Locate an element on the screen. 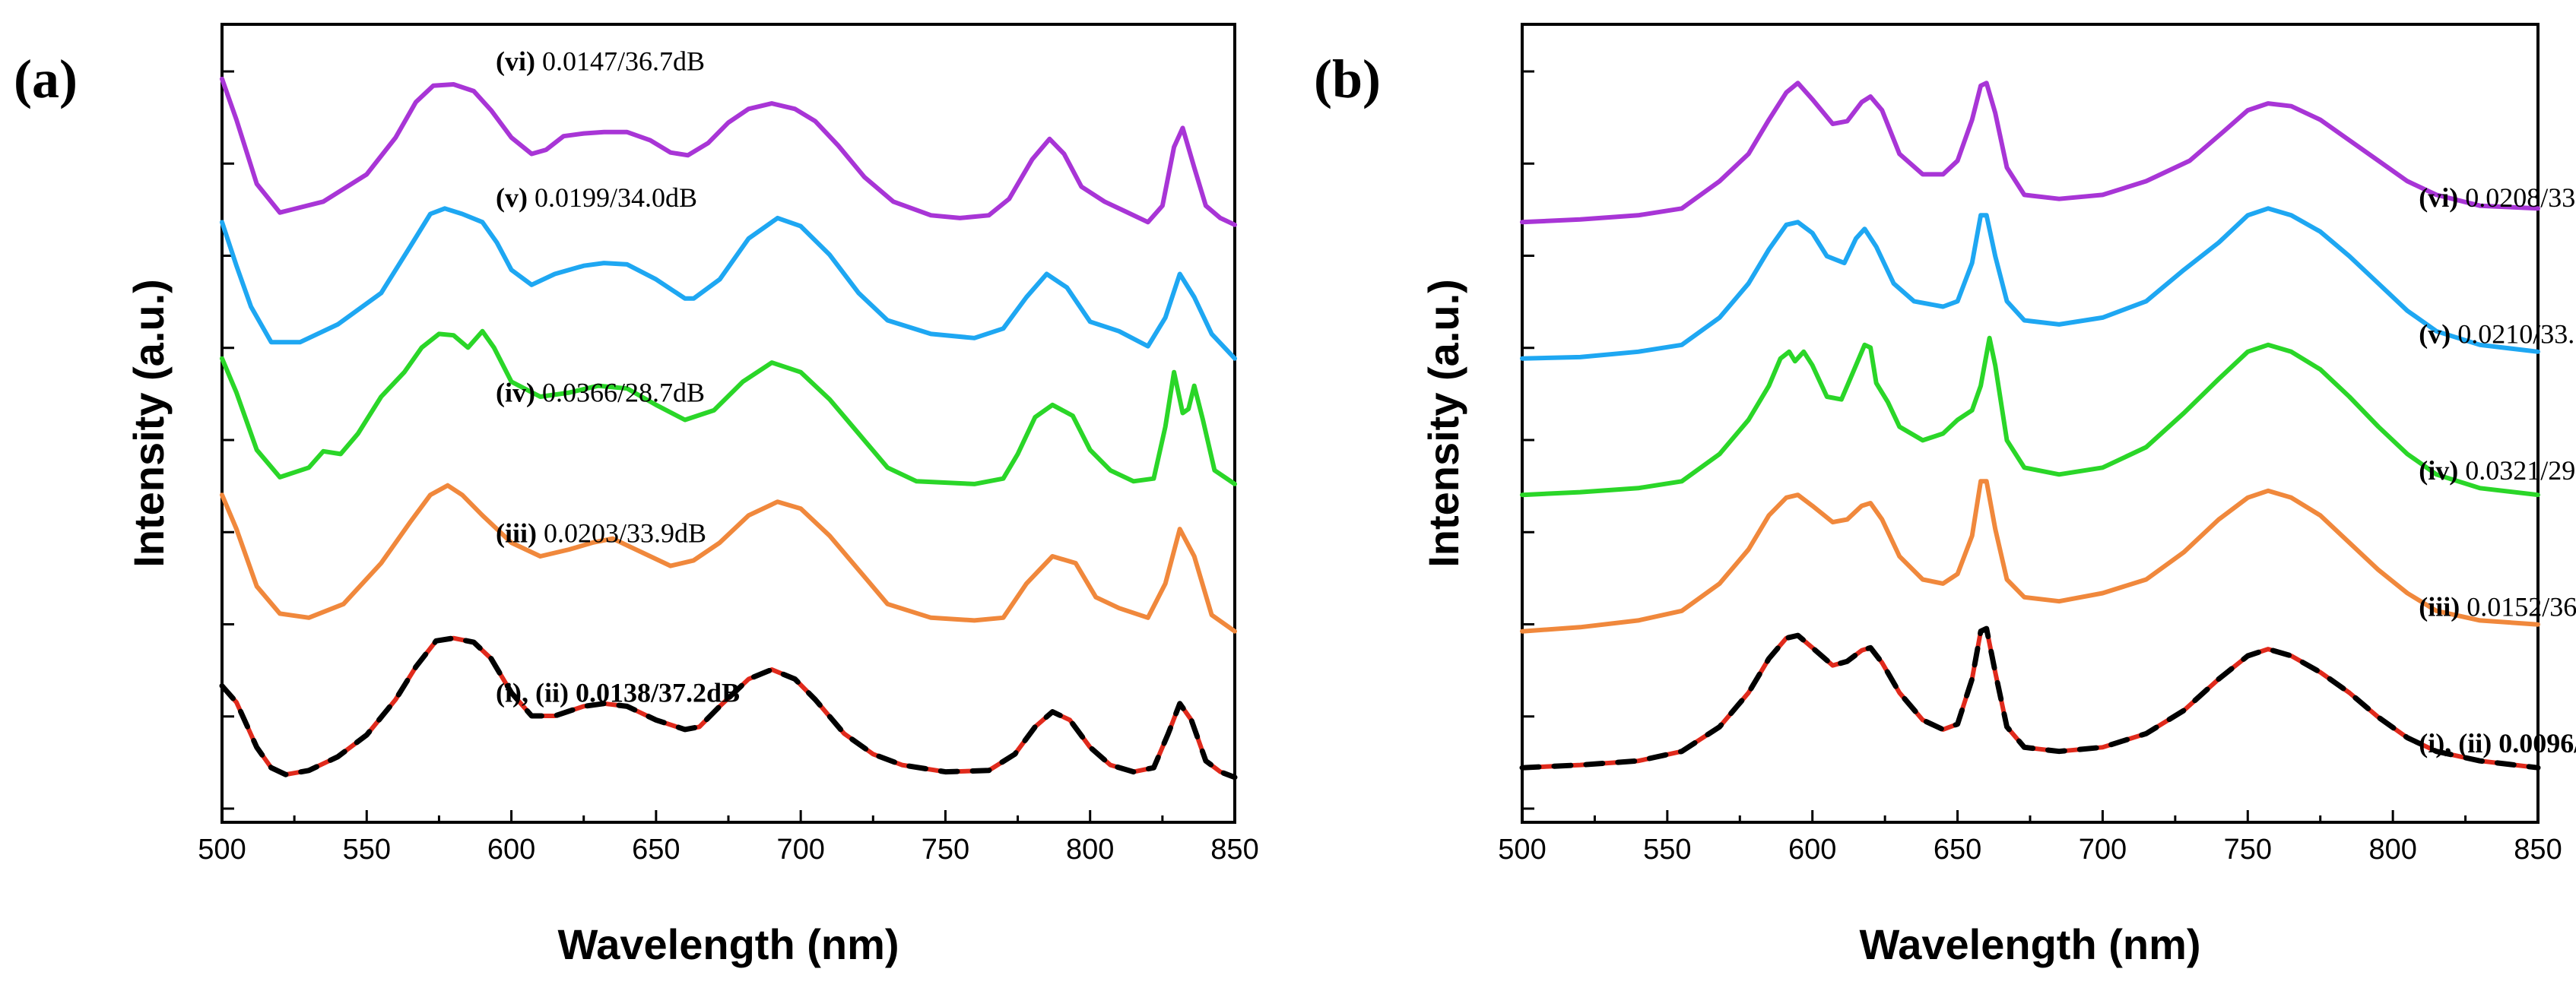 The image size is (2576, 991). series-annotation: (iii) 0.0152/36.3dB is located at coordinates (2498, 606).